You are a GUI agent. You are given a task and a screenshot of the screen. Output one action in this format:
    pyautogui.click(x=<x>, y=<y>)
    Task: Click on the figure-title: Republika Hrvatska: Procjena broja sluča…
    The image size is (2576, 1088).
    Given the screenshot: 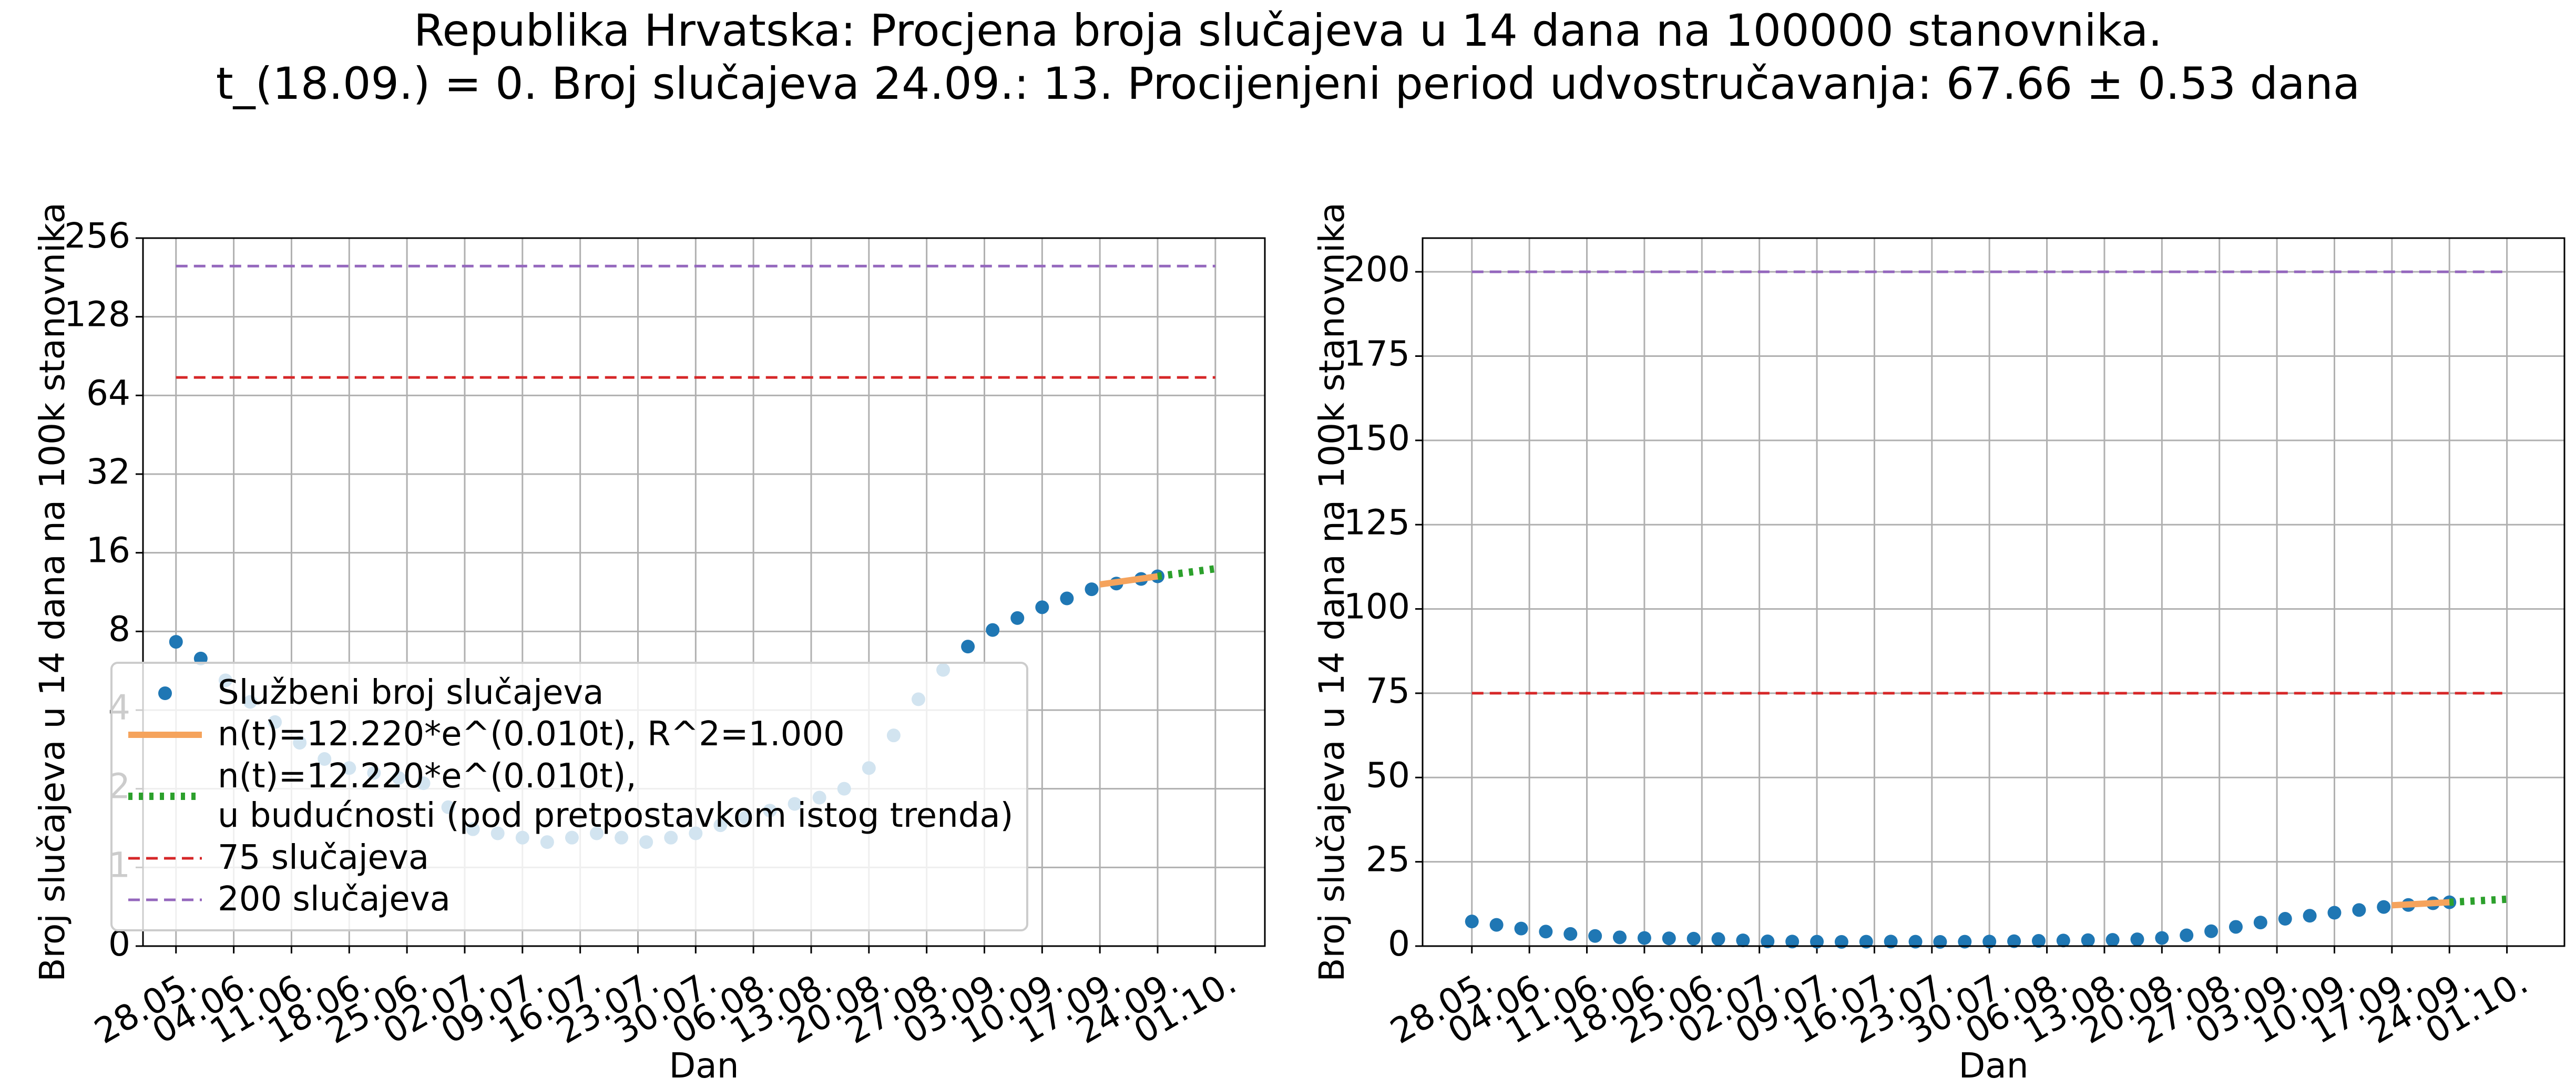 What is the action you would take?
    pyautogui.click(x=1288, y=57)
    